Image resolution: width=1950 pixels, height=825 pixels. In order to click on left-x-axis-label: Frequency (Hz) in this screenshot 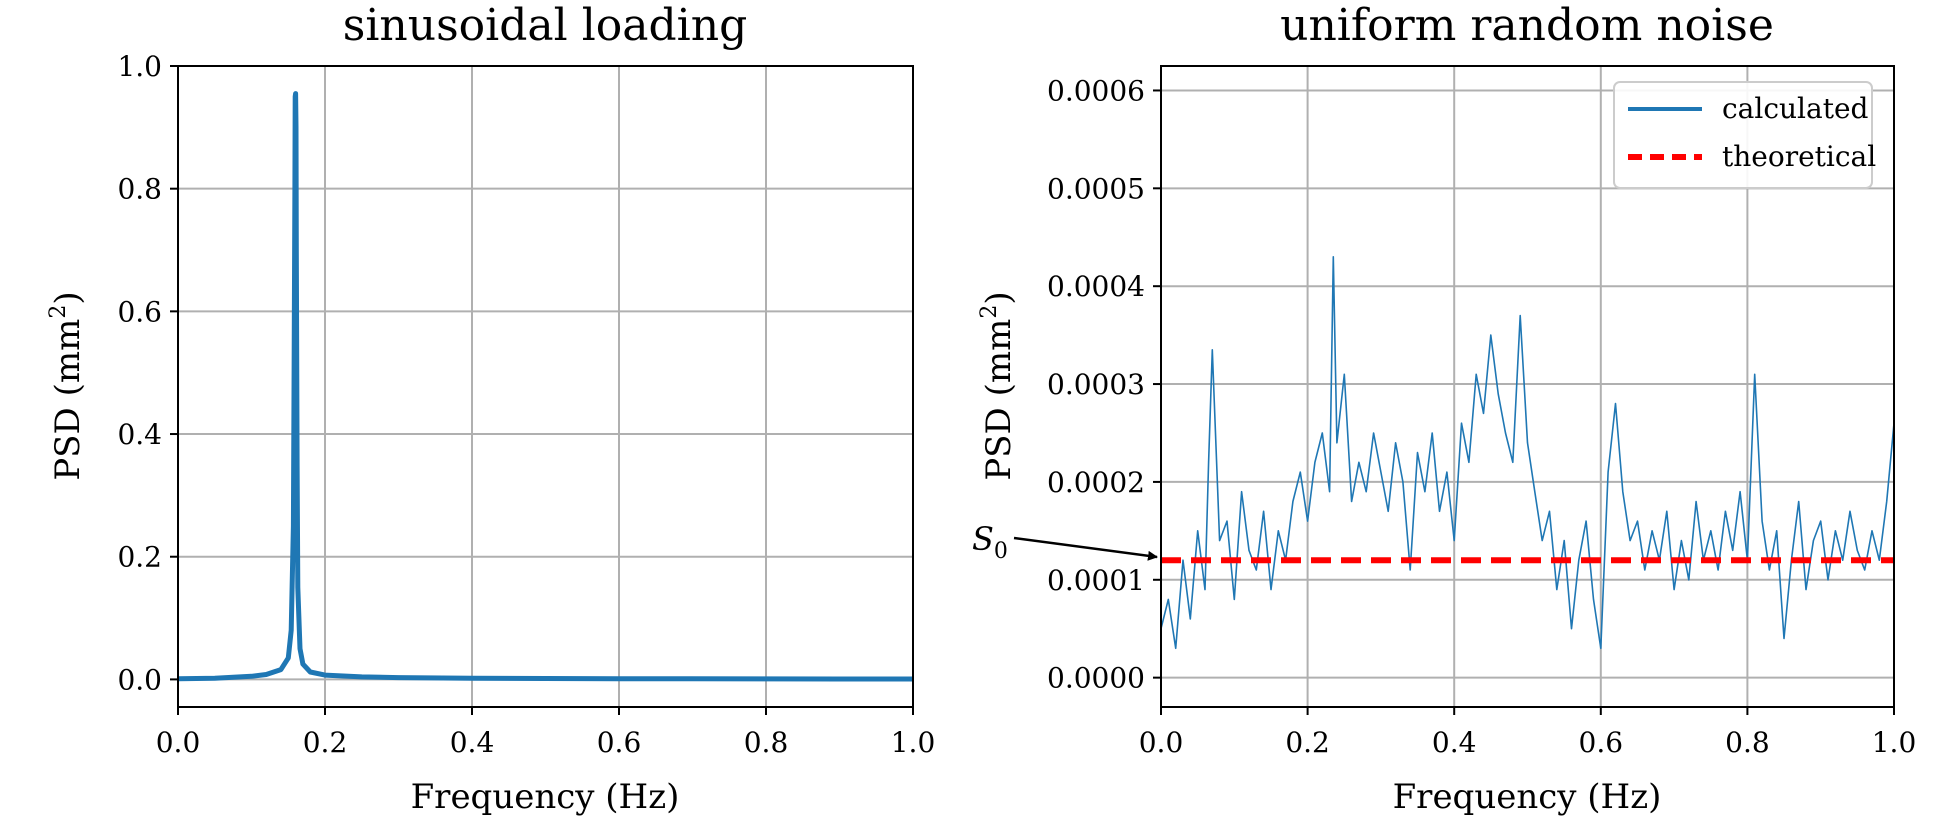, I will do `click(545, 797)`.